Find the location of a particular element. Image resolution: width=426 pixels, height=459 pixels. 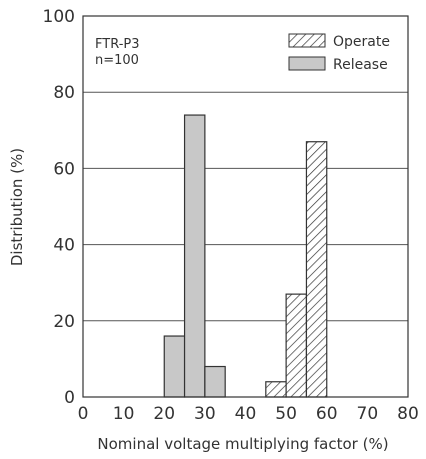

y-tick-80: 80 is located at coordinates (64, 93).